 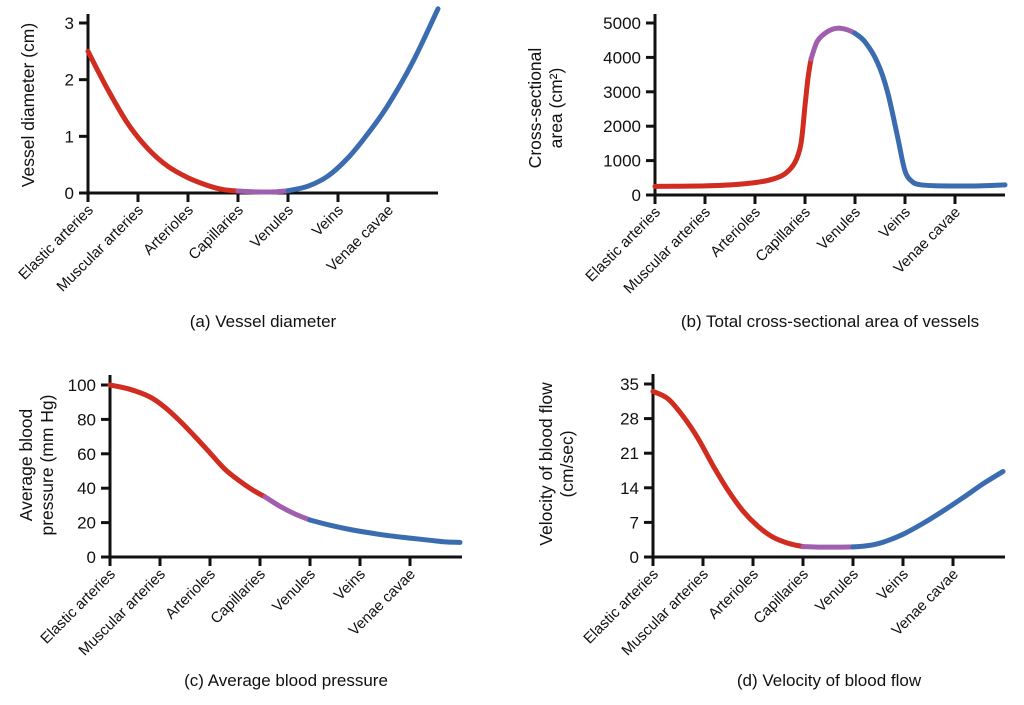 What do you see at coordinates (69, 136) in the screenshot?
I see `y-tick-label: 1` at bounding box center [69, 136].